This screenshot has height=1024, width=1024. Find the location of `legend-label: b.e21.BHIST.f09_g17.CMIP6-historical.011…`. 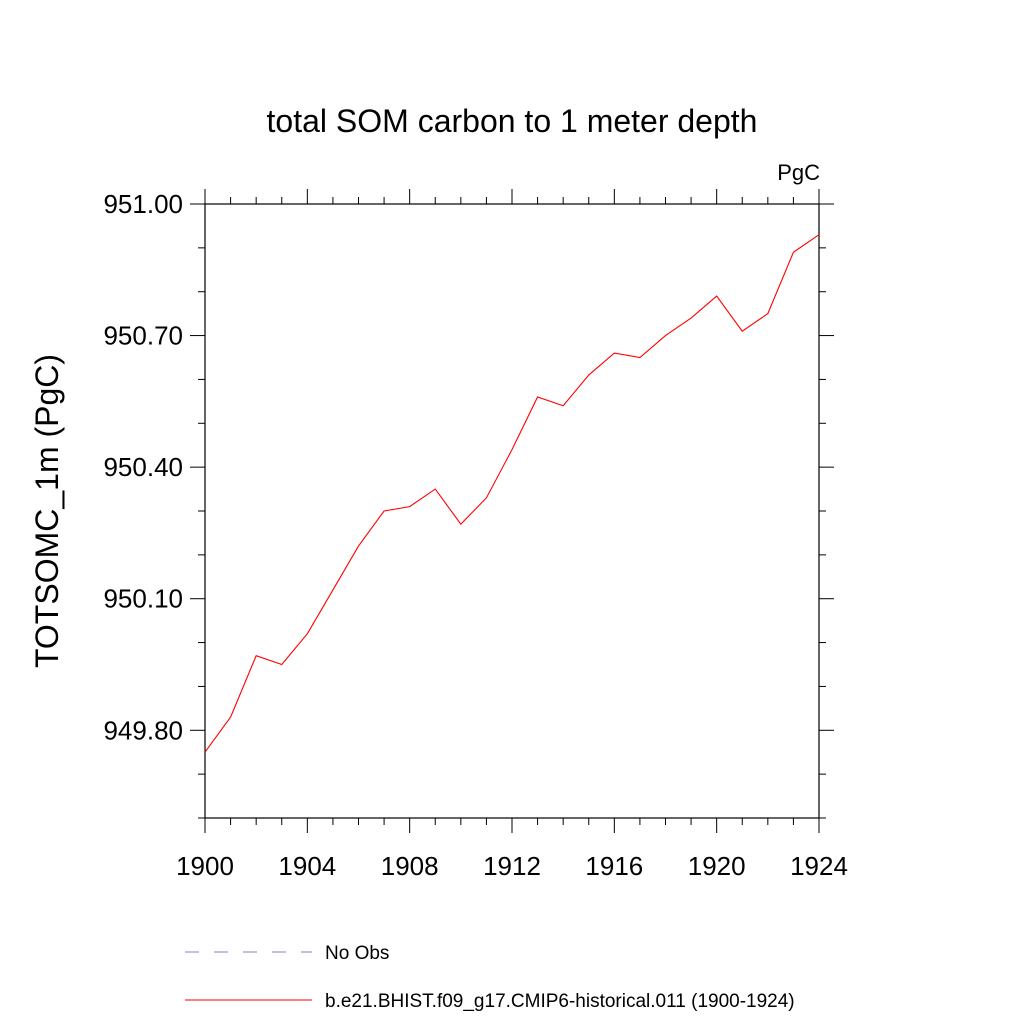

legend-label: b.e21.BHIST.f09_g17.CMIP6-historical.011… is located at coordinates (560, 1001).